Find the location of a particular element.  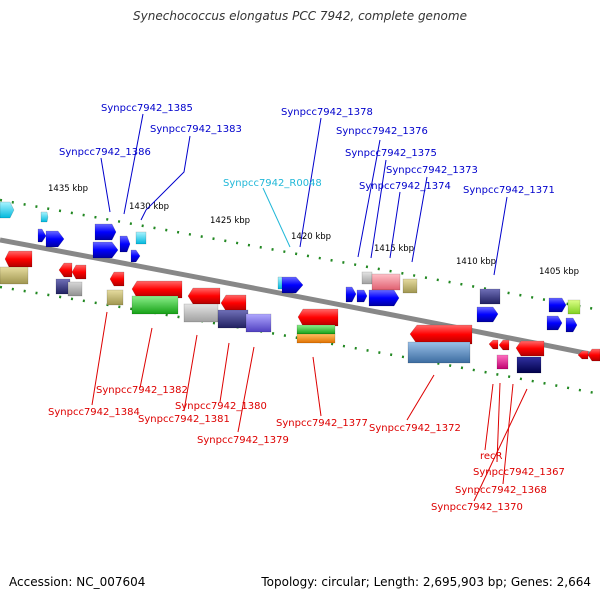

scale-label: 1410 kbp is located at coordinates (476, 262).